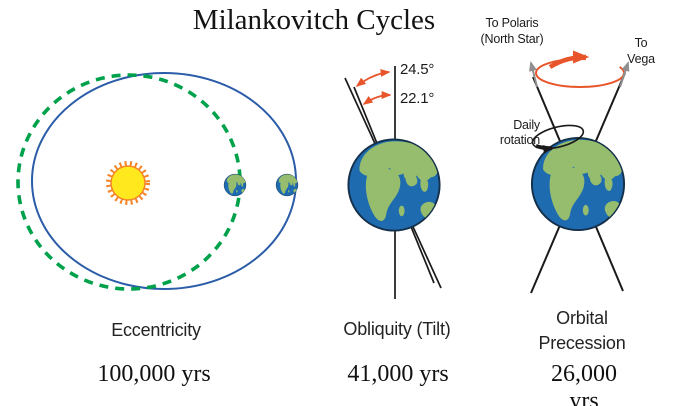 The image size is (682, 406). Describe the element at coordinates (519, 132) in the screenshot. I see `daily-rotation-label: Daily rotation` at that location.